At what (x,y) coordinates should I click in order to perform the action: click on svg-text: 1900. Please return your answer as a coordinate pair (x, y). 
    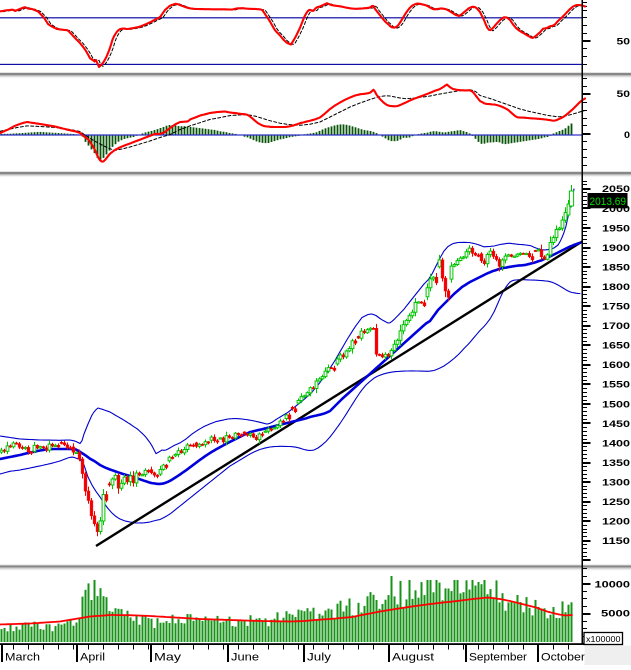
    Looking at the image, I should click on (616, 248).